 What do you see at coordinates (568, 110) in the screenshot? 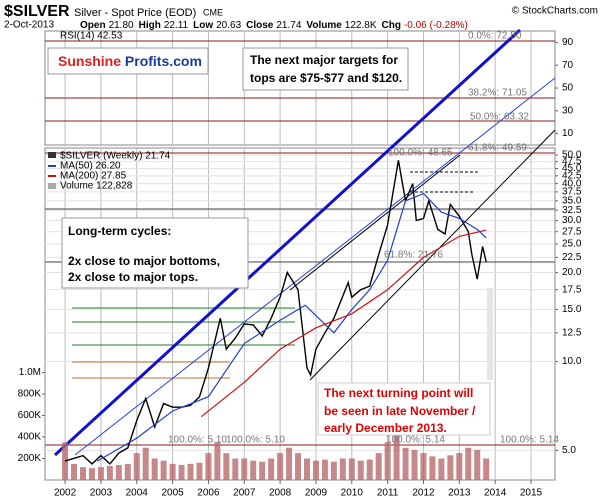
I see `rsi-tick-label: 30` at bounding box center [568, 110].